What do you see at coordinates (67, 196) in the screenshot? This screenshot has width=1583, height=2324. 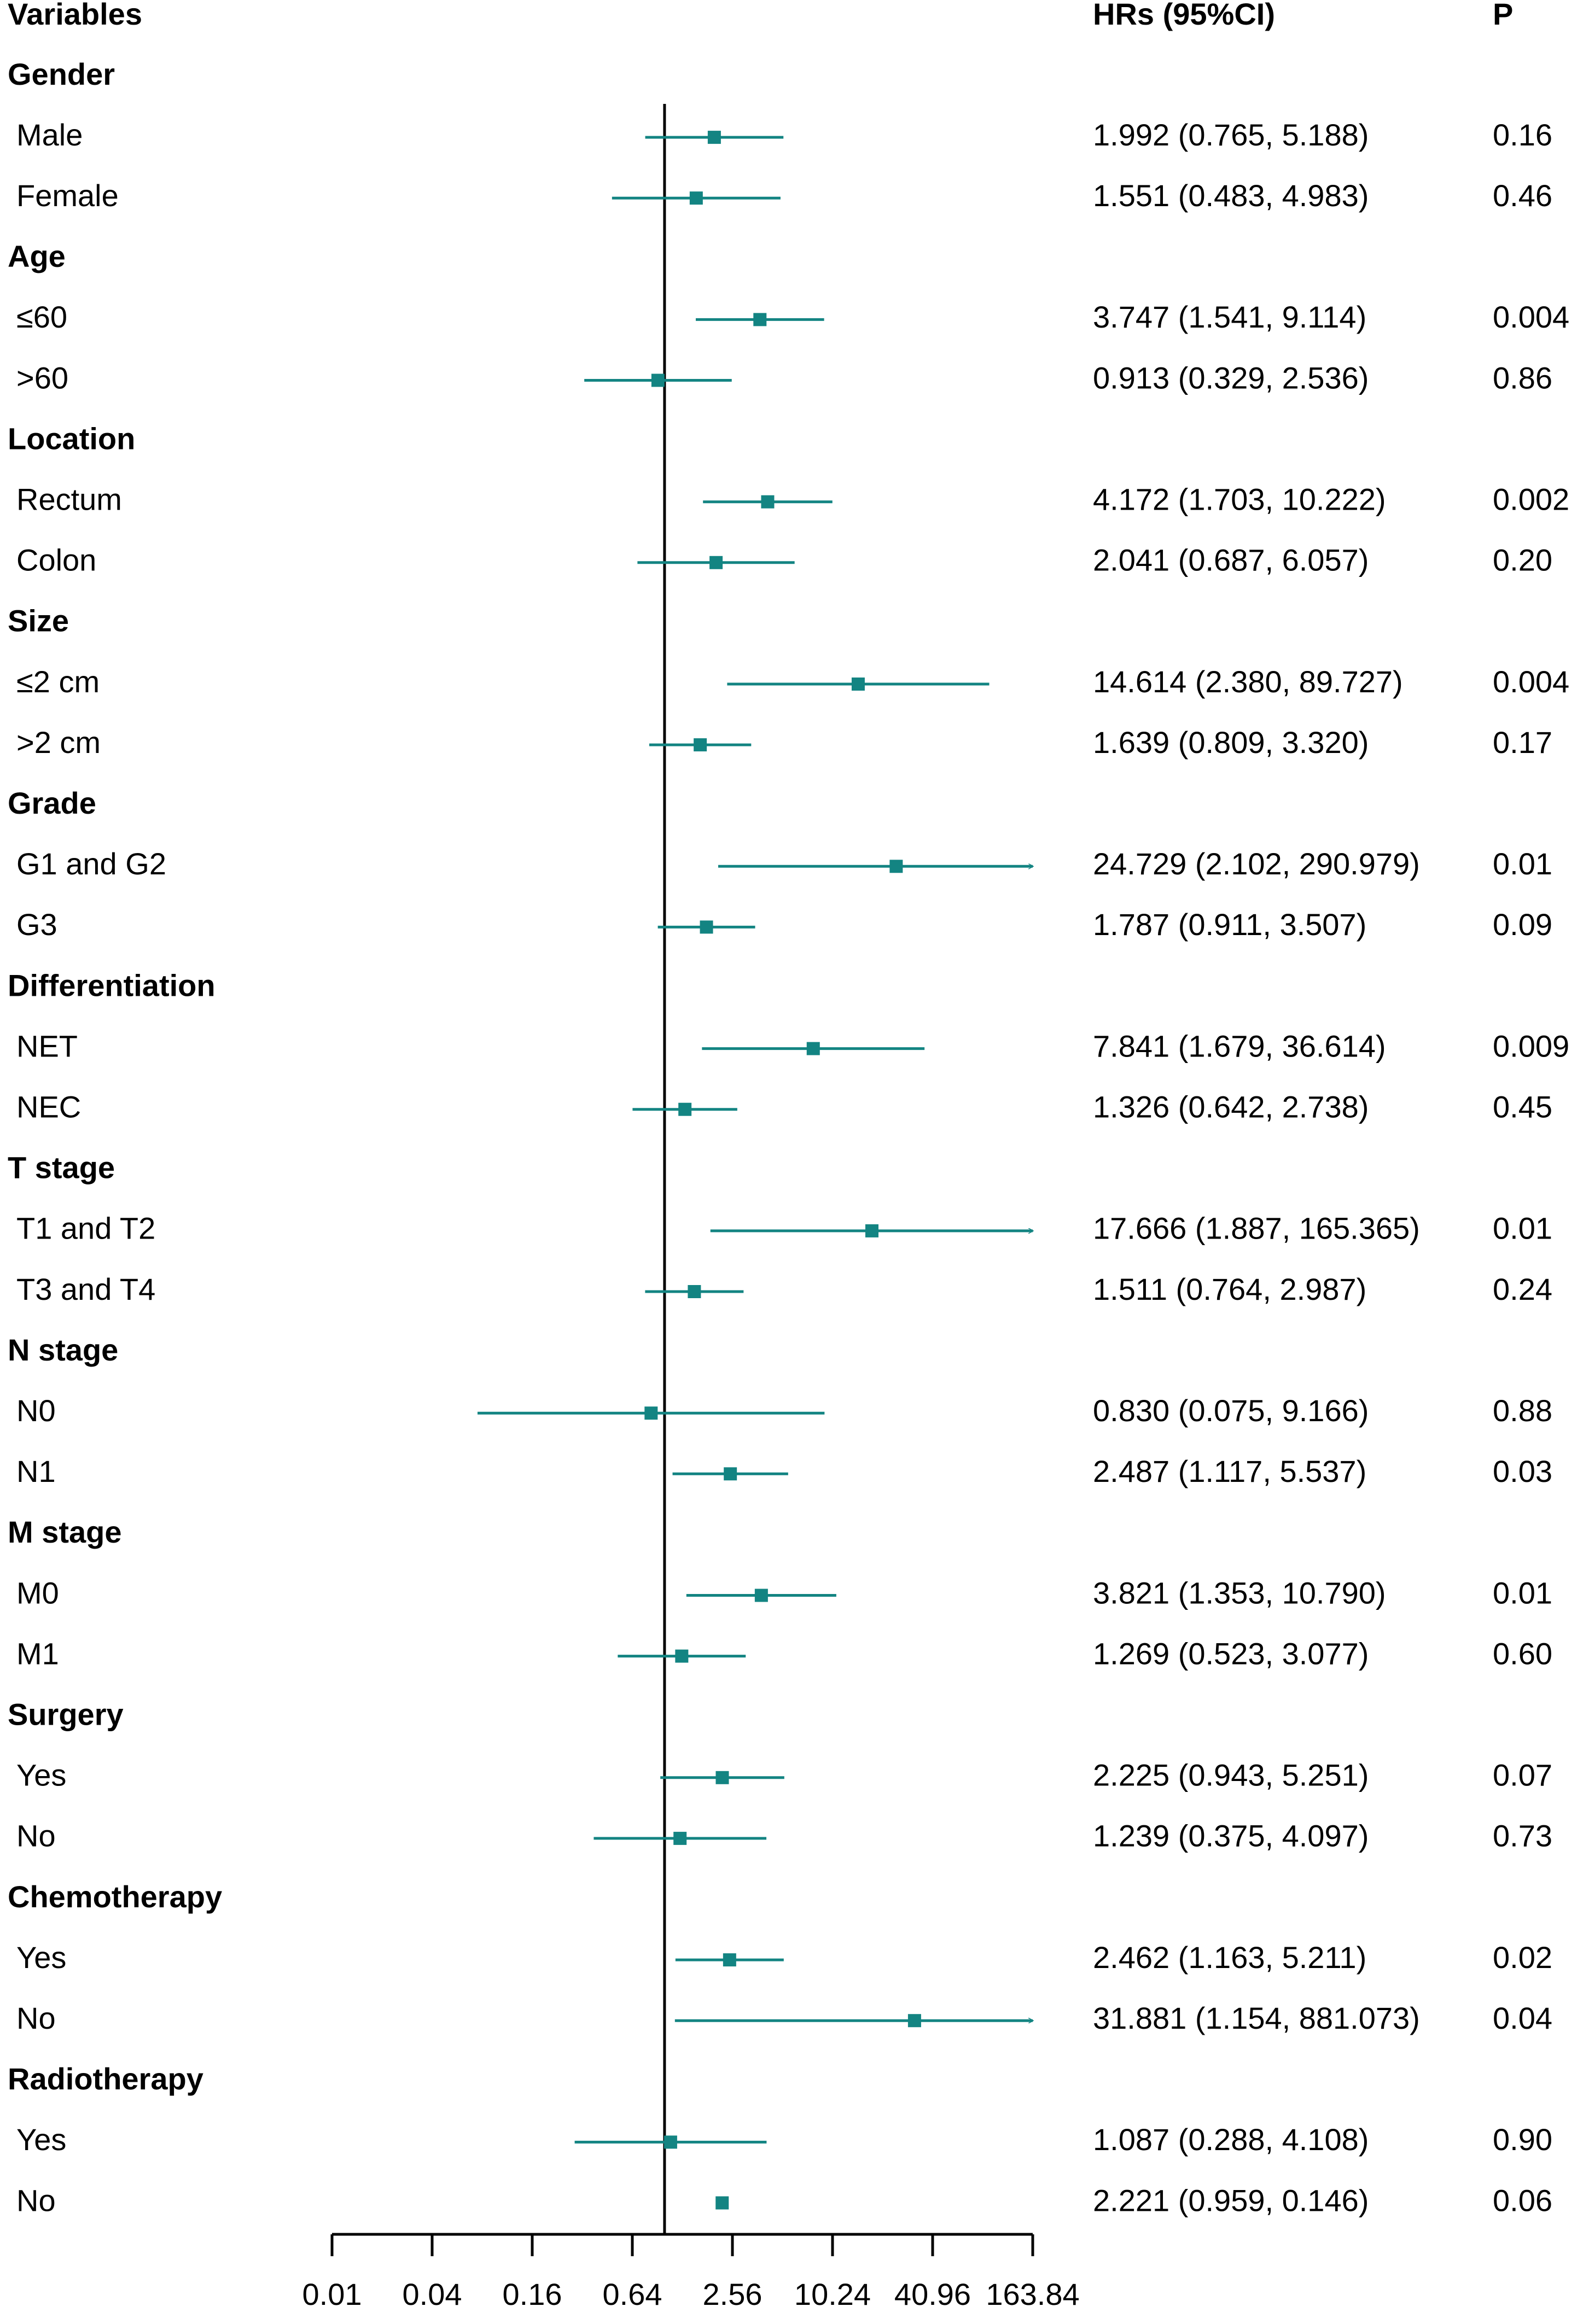 I see `row-label: Female` at bounding box center [67, 196].